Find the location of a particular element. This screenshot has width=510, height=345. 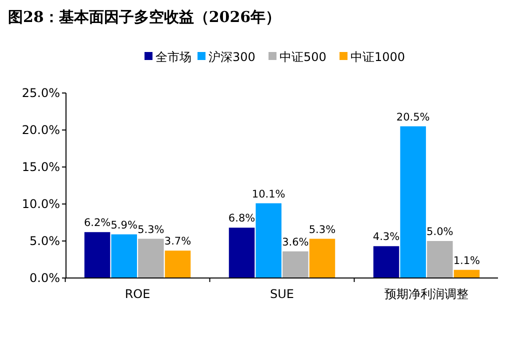

legend-label: 中证500 is located at coordinates (303, 57).